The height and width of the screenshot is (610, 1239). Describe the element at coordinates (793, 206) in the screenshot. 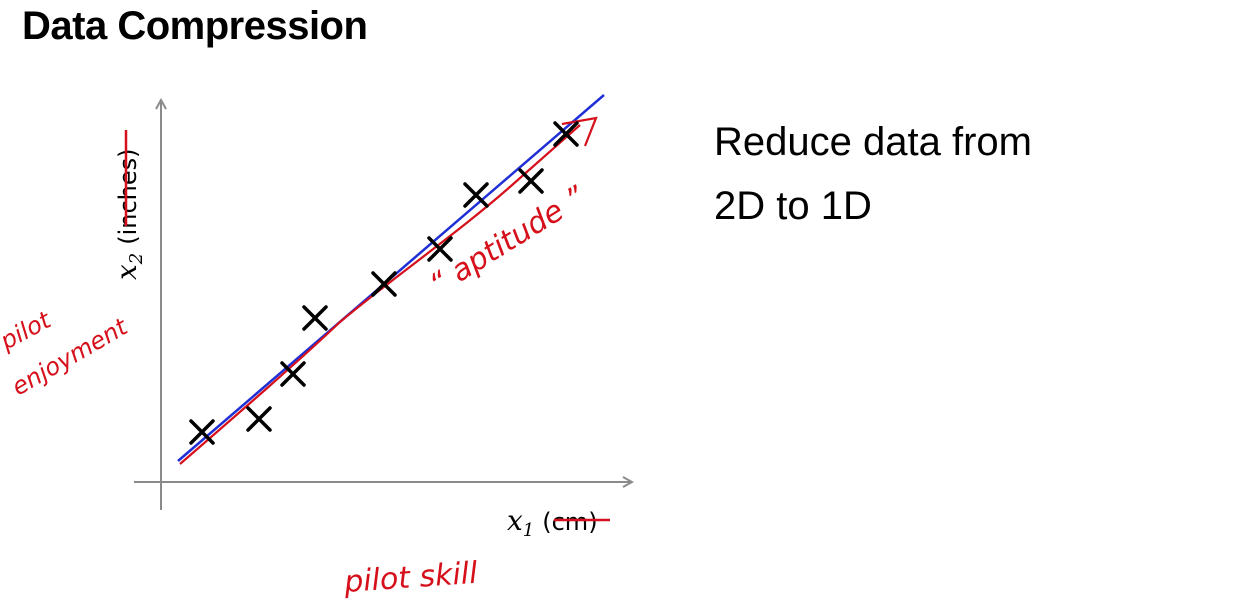

I see `bullet-line-2: 2D to 1D` at that location.